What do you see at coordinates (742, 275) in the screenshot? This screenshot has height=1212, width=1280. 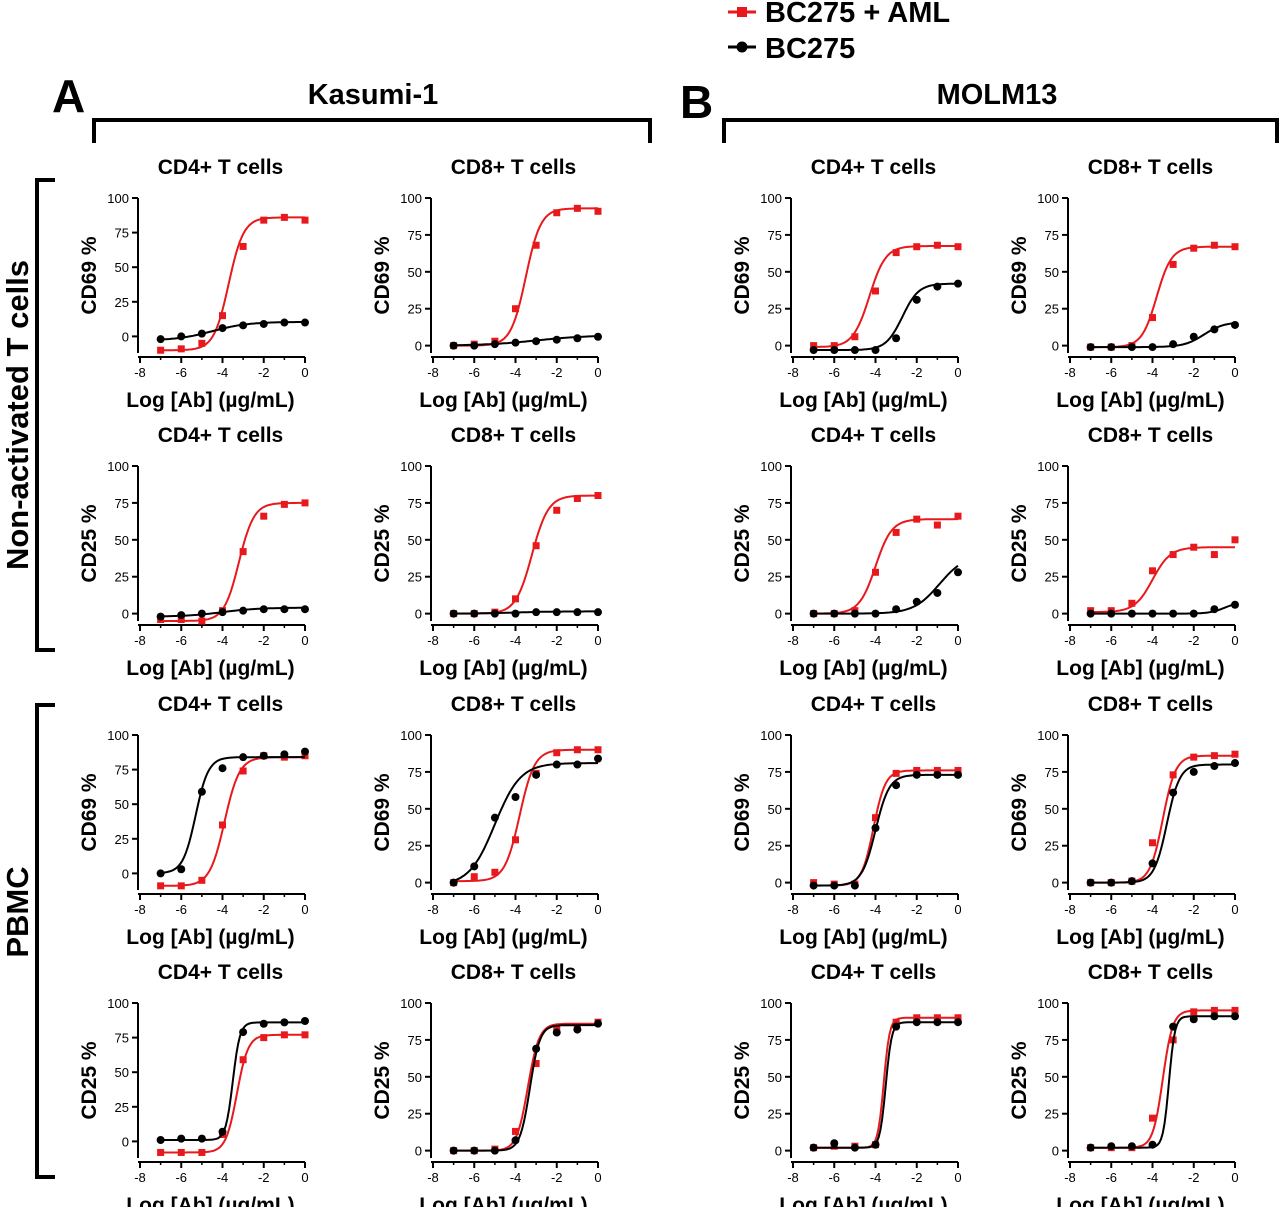 I see `y-axis-label: CD69 %` at bounding box center [742, 275].